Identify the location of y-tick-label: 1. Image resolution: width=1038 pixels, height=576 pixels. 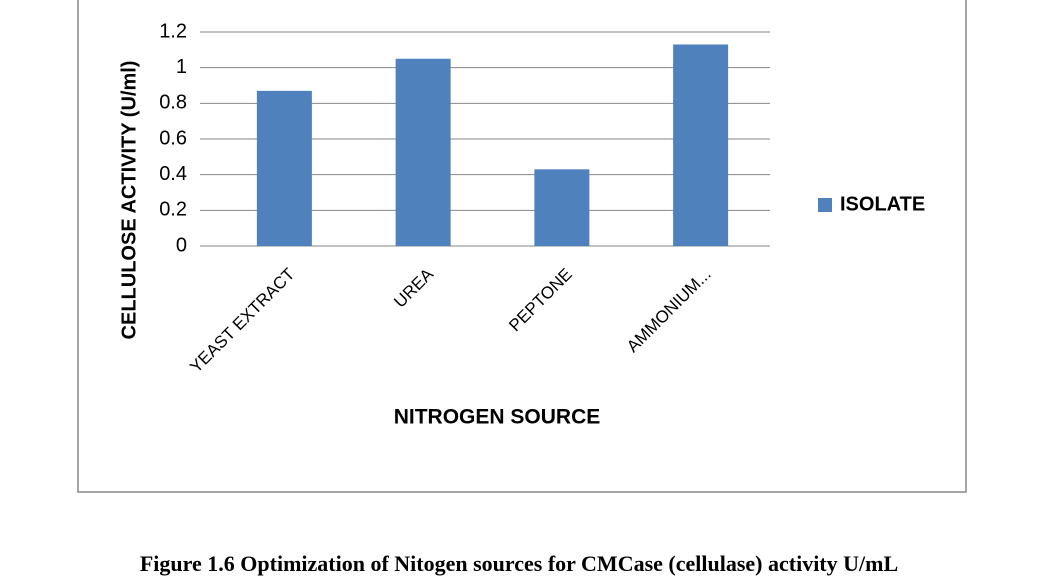
(181, 67).